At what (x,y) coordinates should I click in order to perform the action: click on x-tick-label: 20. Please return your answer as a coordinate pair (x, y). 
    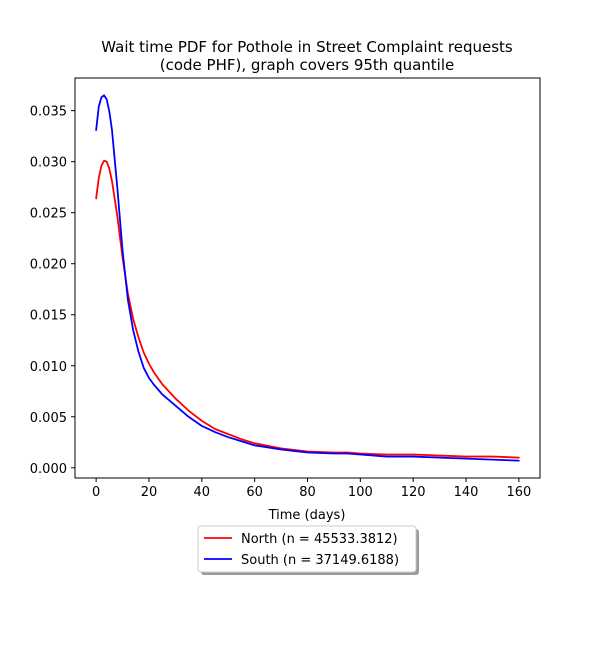
    Looking at the image, I should click on (149, 492).